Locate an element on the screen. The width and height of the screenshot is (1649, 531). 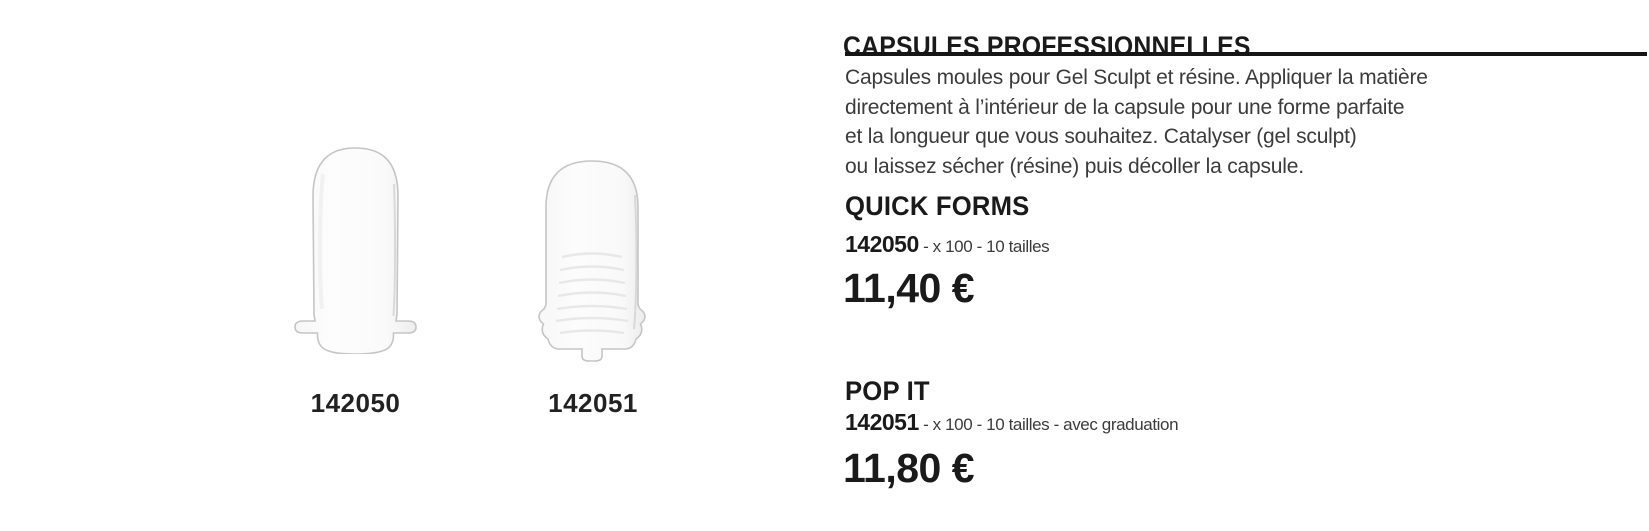
product-ref-details: - x 100 - 10 tailles - avec graduation is located at coordinates (1048, 424).